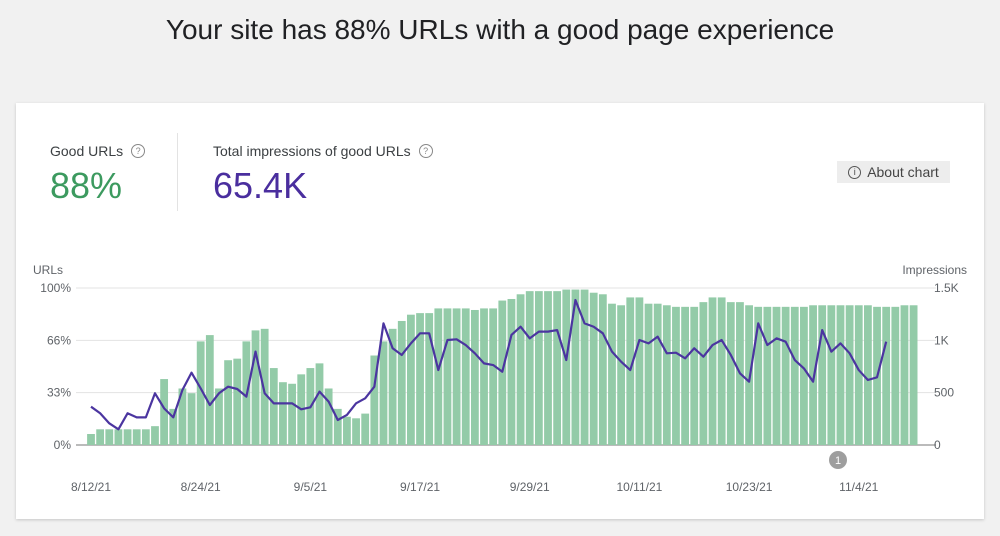  I want to click on x-tick-label: 9/17/21, so click(420, 487).